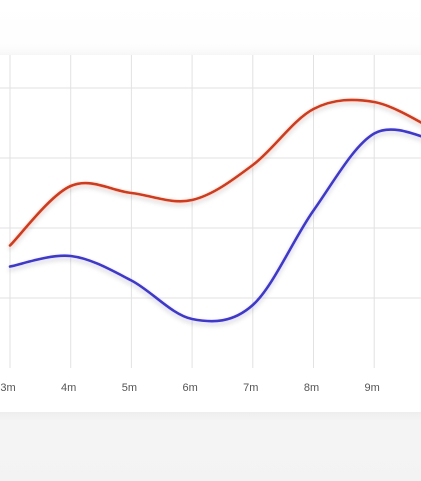 The image size is (421, 481). I want to click on x-axis: 3m4m5m6m7m8m9m10m, so click(190, 388).